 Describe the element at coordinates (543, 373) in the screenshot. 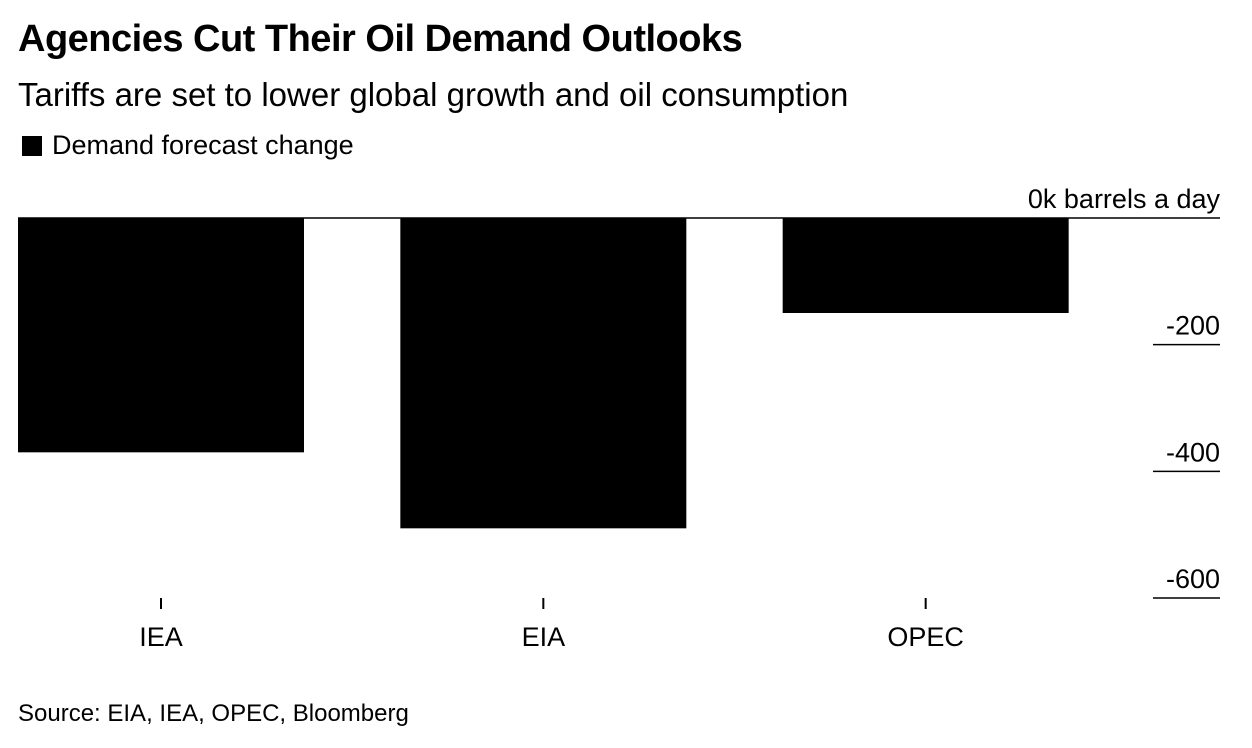

I see `bar-eia` at that location.